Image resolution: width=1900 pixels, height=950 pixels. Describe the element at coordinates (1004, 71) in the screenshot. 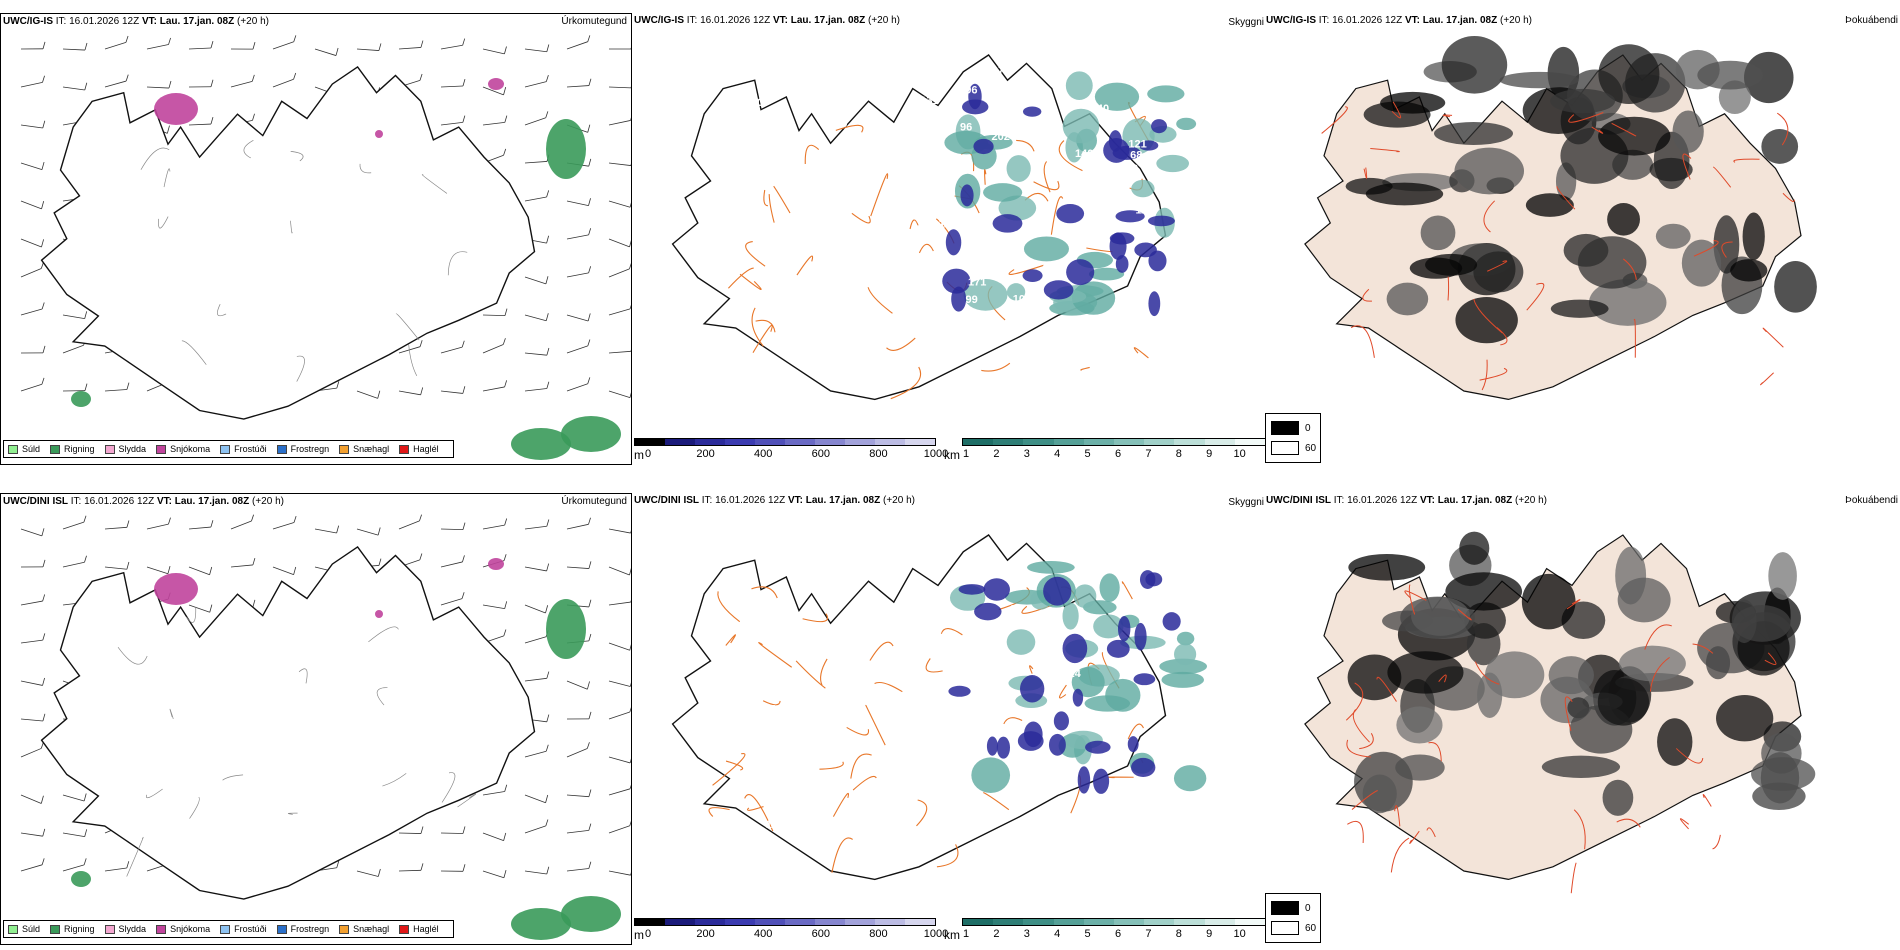

I see `ceiling-label: 75` at that location.